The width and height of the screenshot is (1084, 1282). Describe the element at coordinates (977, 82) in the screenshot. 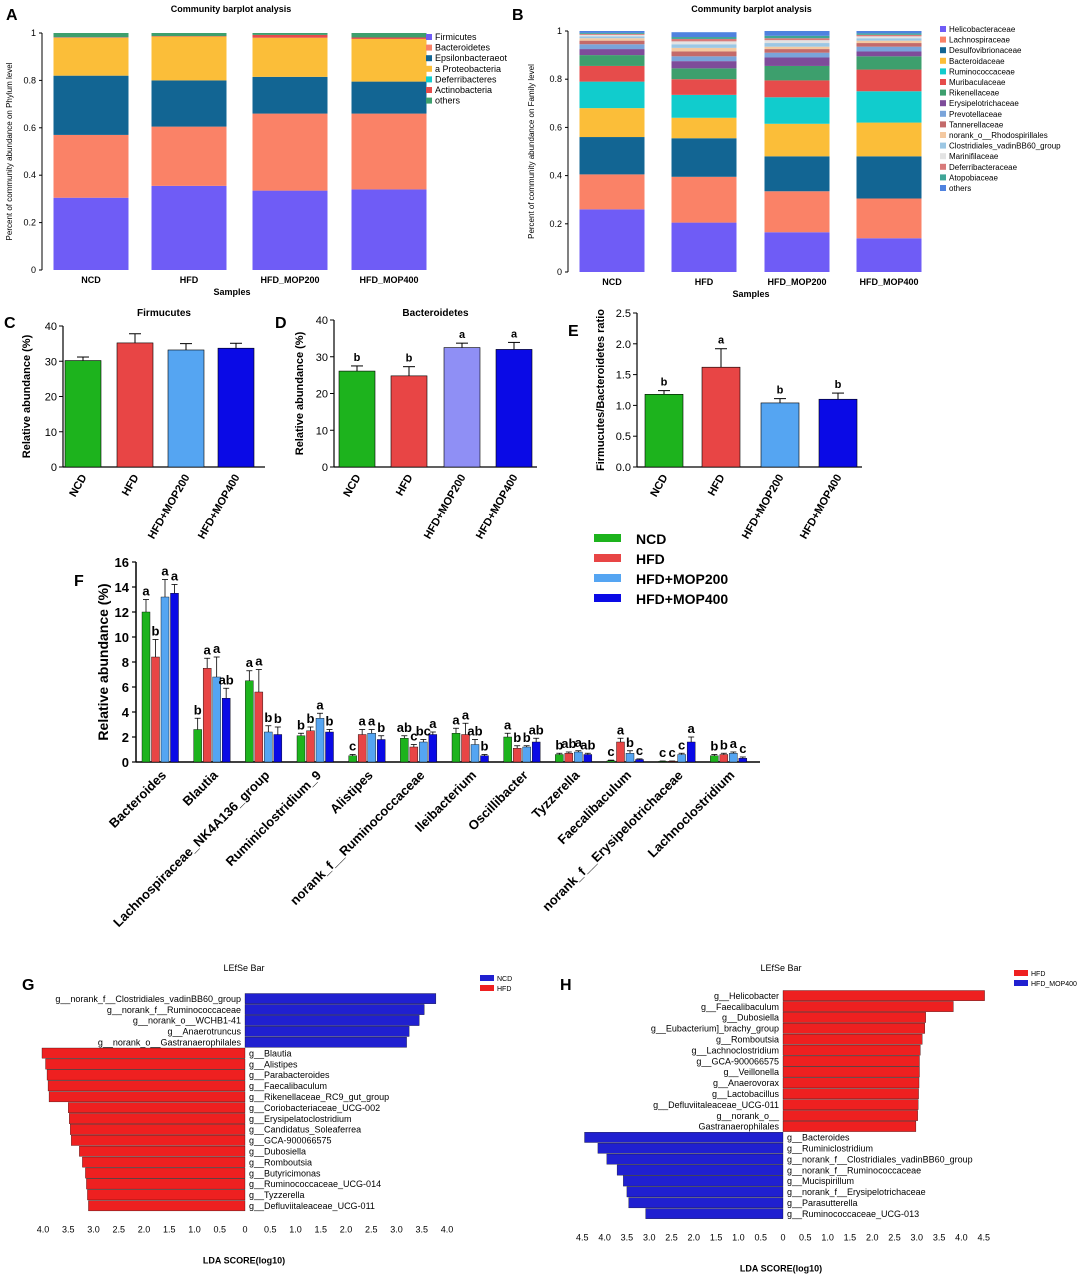

I see `legend-label: Muribaculaceae` at that location.